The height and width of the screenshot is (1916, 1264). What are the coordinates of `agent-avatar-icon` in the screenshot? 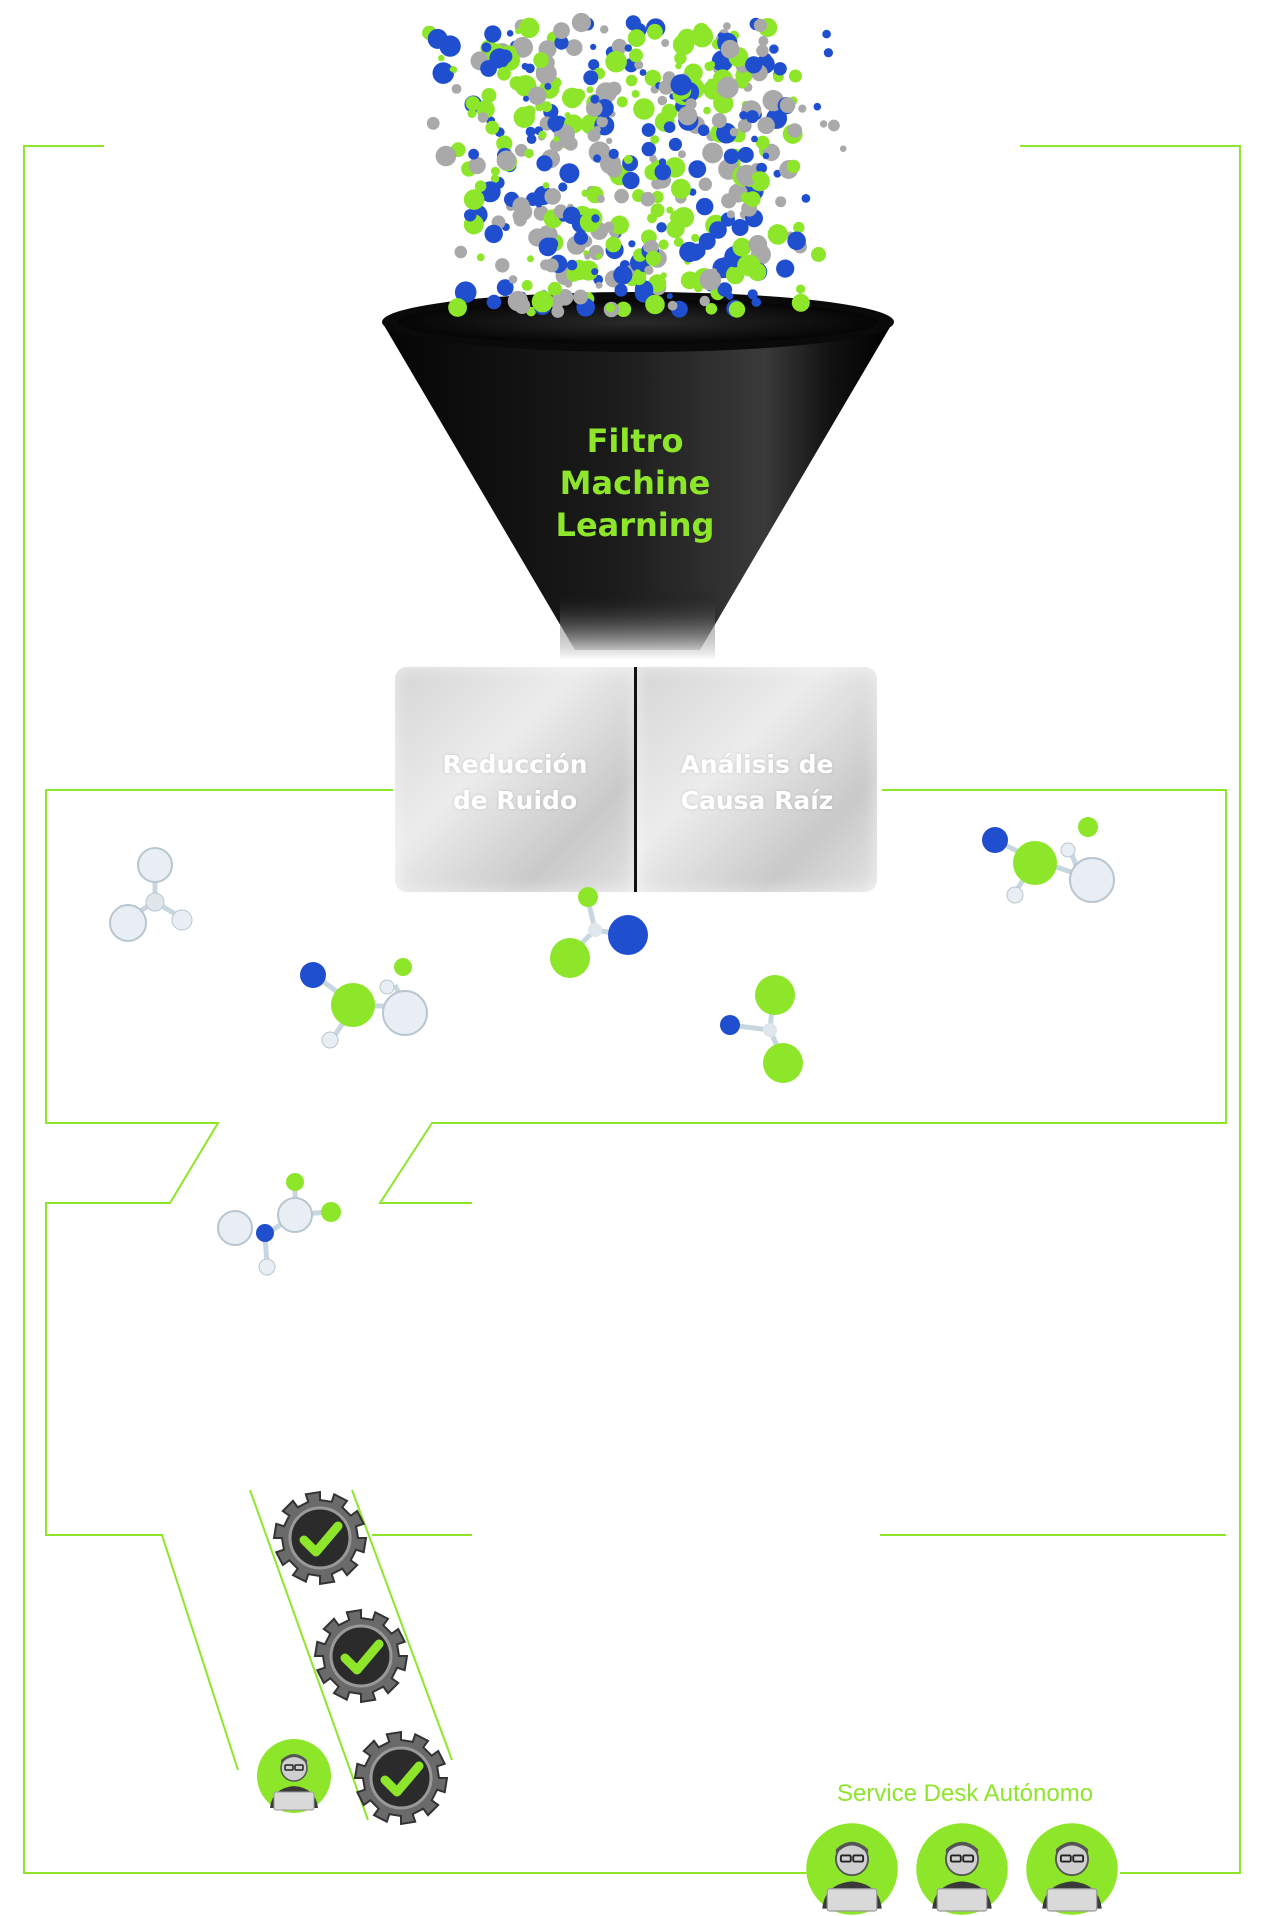 It's located at (852, 1869).